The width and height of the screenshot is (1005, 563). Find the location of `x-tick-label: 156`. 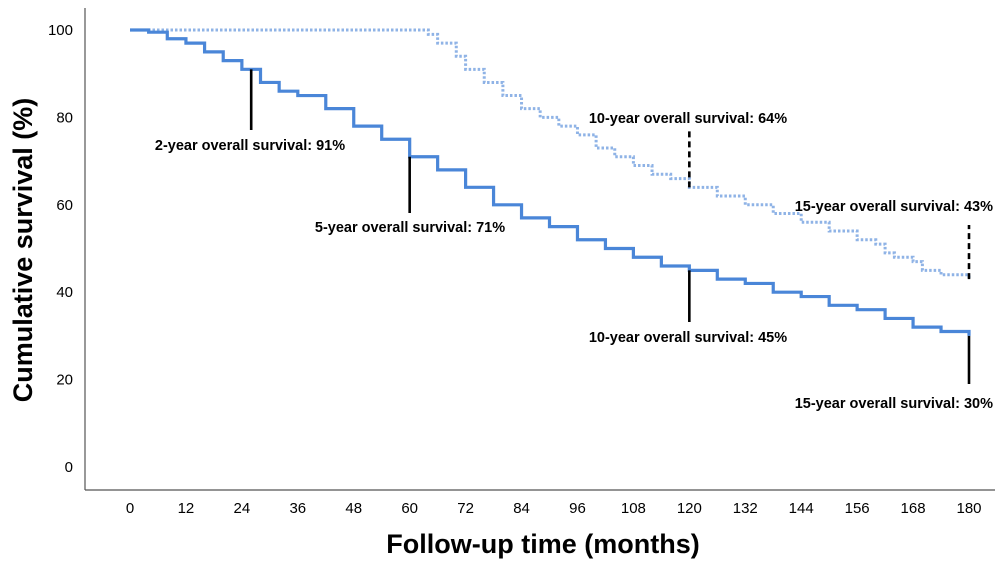

x-tick-label: 156 is located at coordinates (857, 508).